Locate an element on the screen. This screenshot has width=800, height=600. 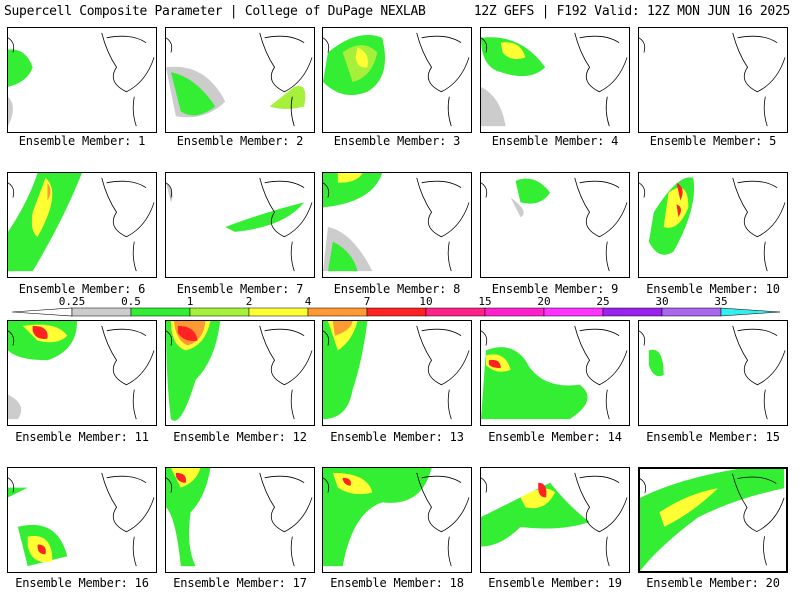
legend-tick-label: 30 is located at coordinates (661, 302).